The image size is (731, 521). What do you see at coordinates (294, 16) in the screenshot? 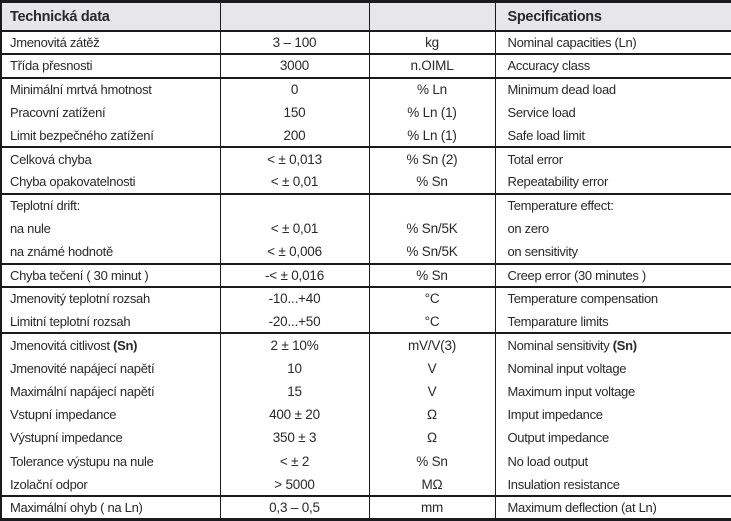
I see `header-value-cell` at bounding box center [294, 16].